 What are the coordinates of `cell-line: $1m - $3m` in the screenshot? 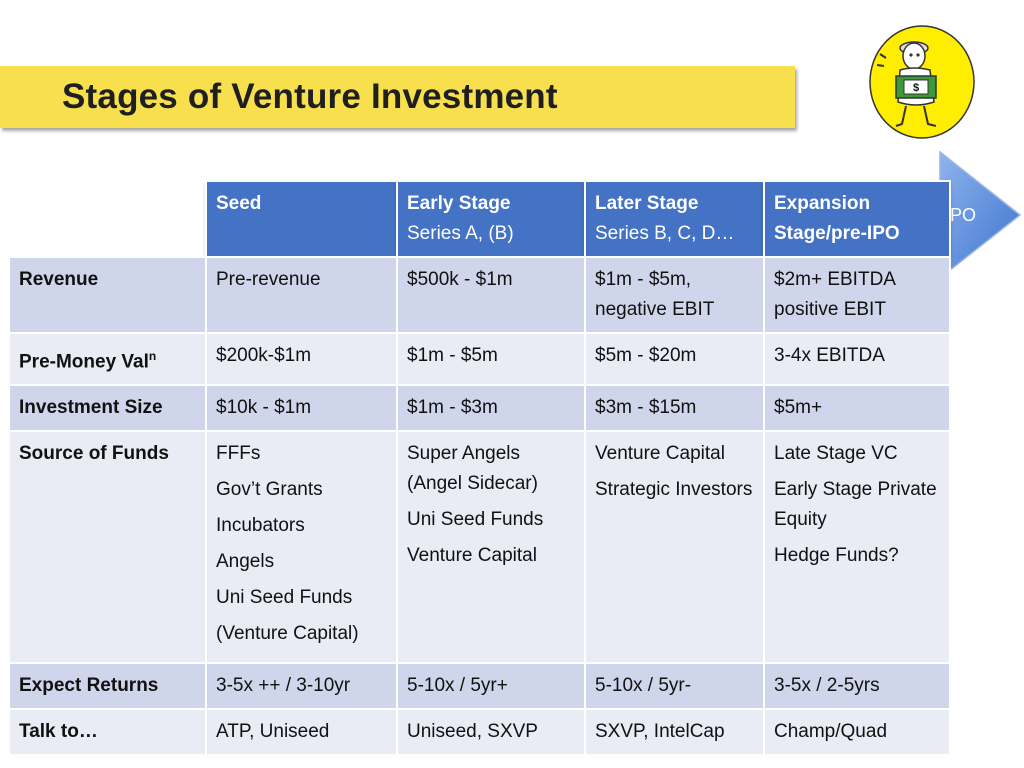 It's located at (452, 408).